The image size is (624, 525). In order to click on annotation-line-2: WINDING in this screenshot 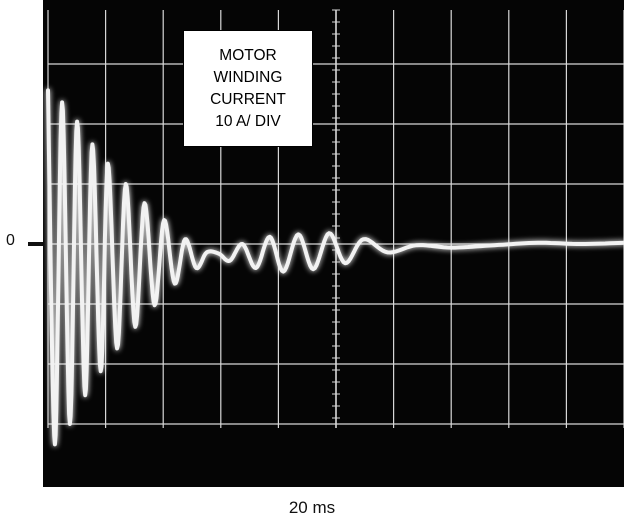, I will do `click(248, 77)`.